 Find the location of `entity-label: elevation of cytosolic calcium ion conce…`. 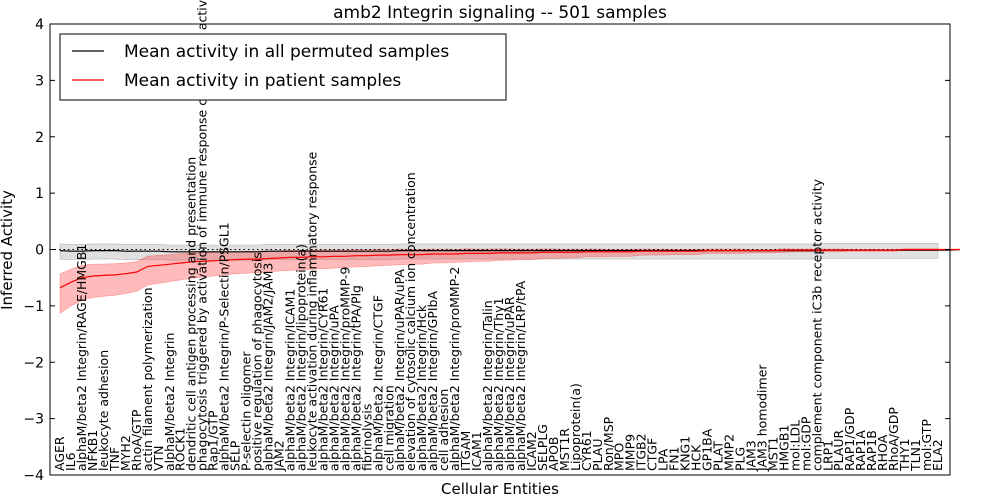

entity-label: elevation of cytosolic calcium ion conce… is located at coordinates (410, 321).